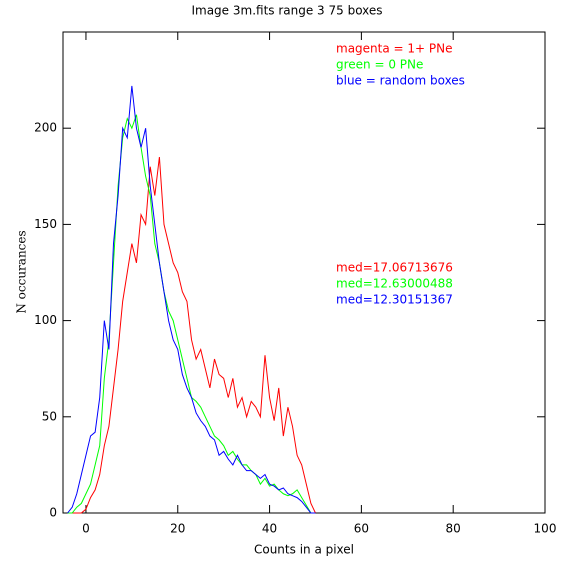 Image resolution: width=574 pixels, height=578 pixels. Describe the element at coordinates (394, 300) in the screenshot. I see `annotation: med=12.30151367` at that location.